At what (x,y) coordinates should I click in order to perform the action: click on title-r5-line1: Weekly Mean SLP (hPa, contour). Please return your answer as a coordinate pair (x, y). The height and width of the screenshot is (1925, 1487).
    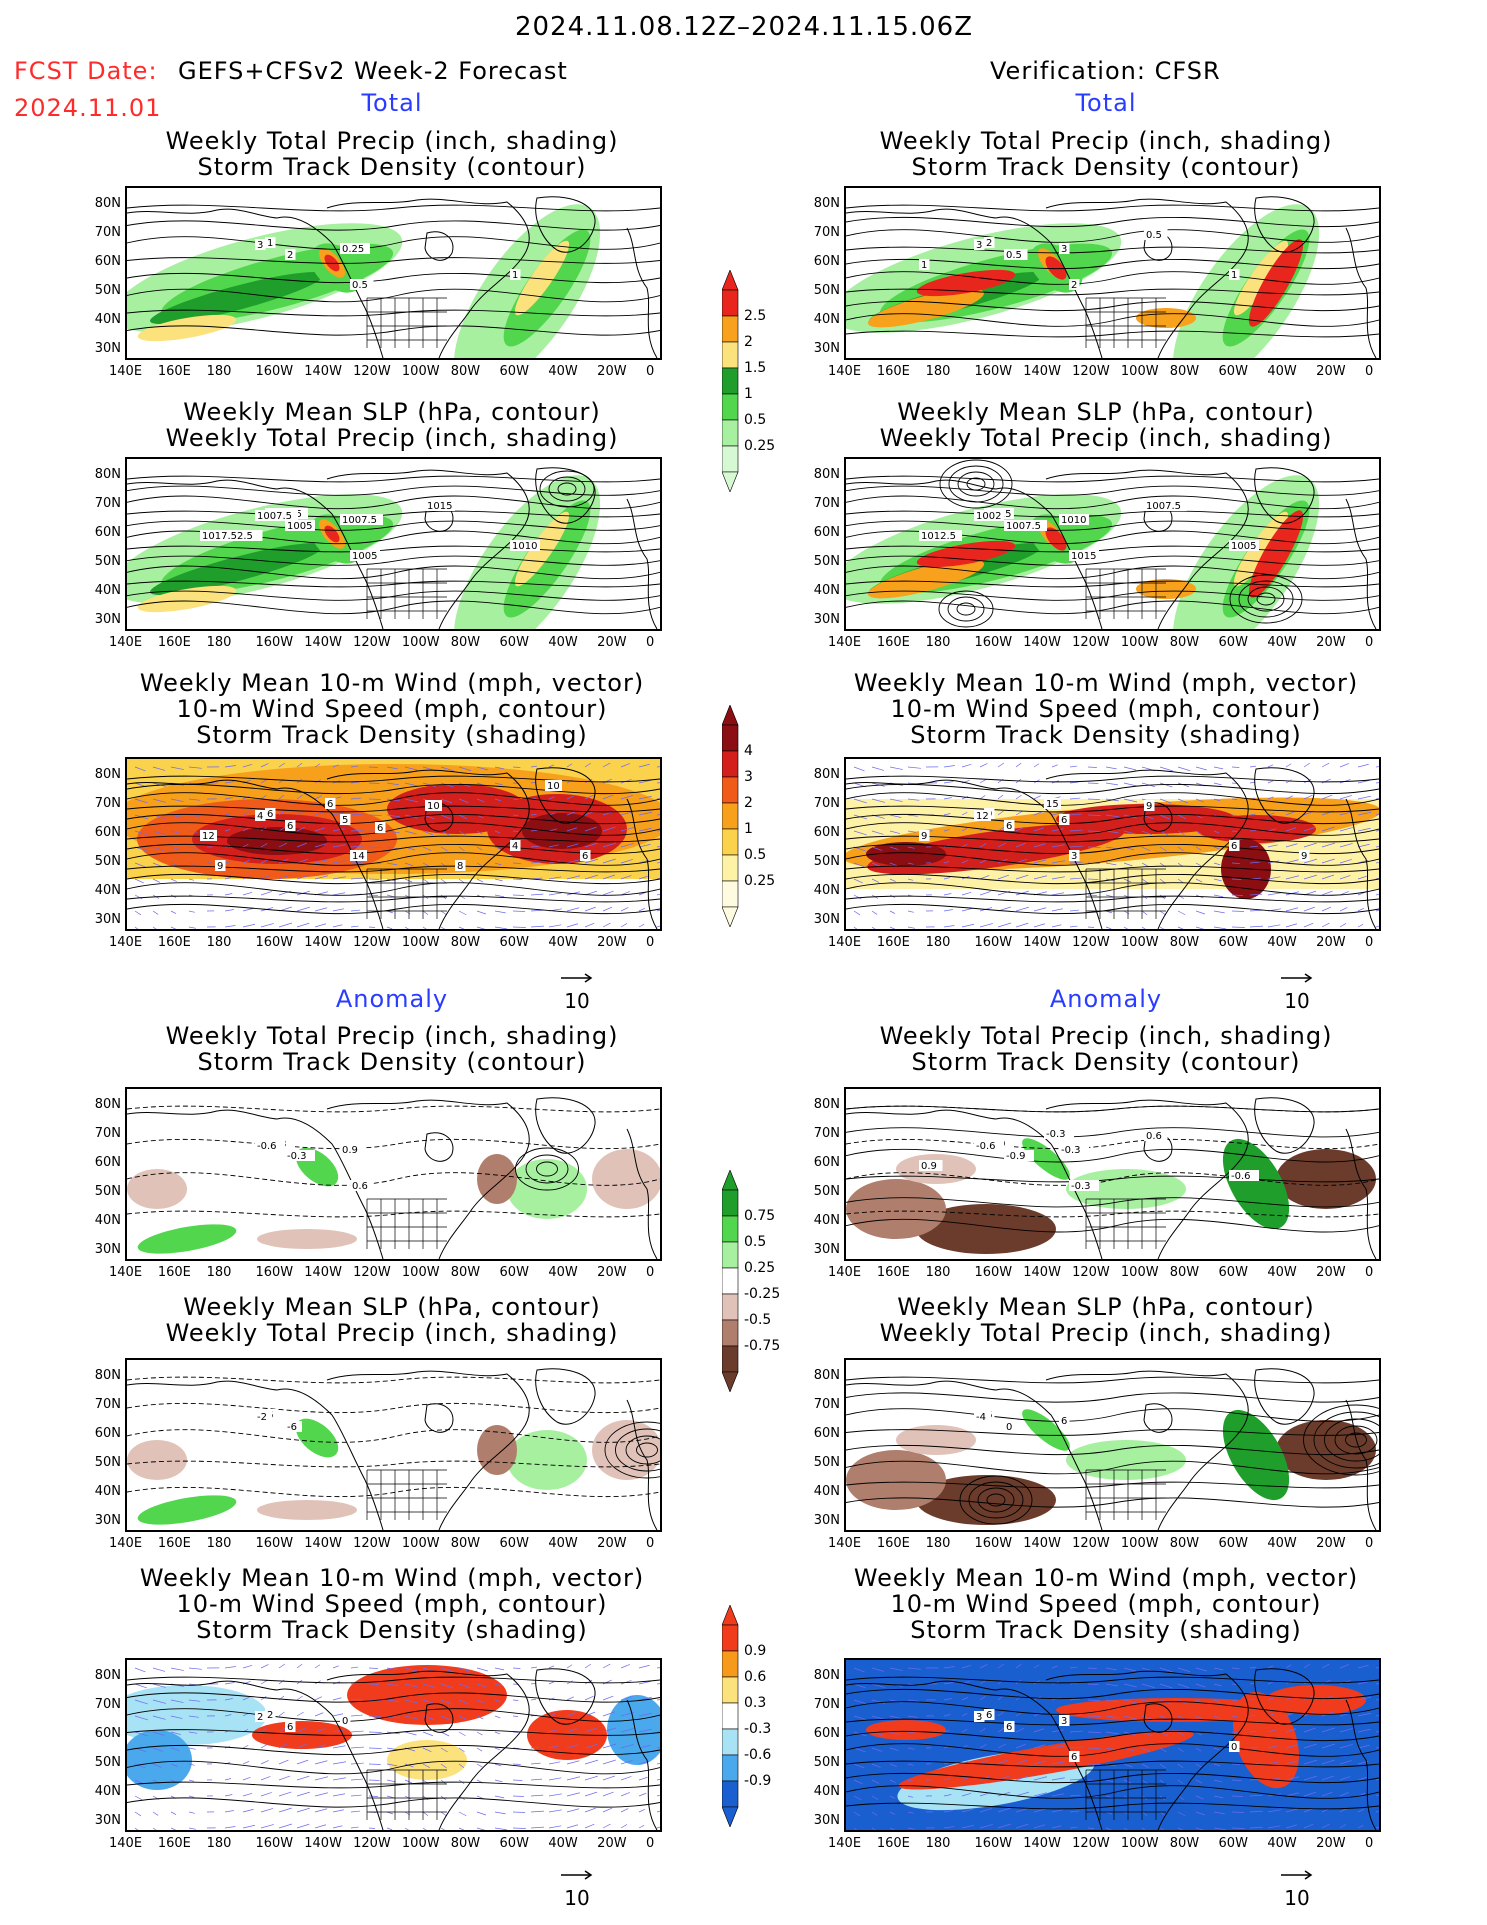
    Looking at the image, I should click on (1106, 1307).